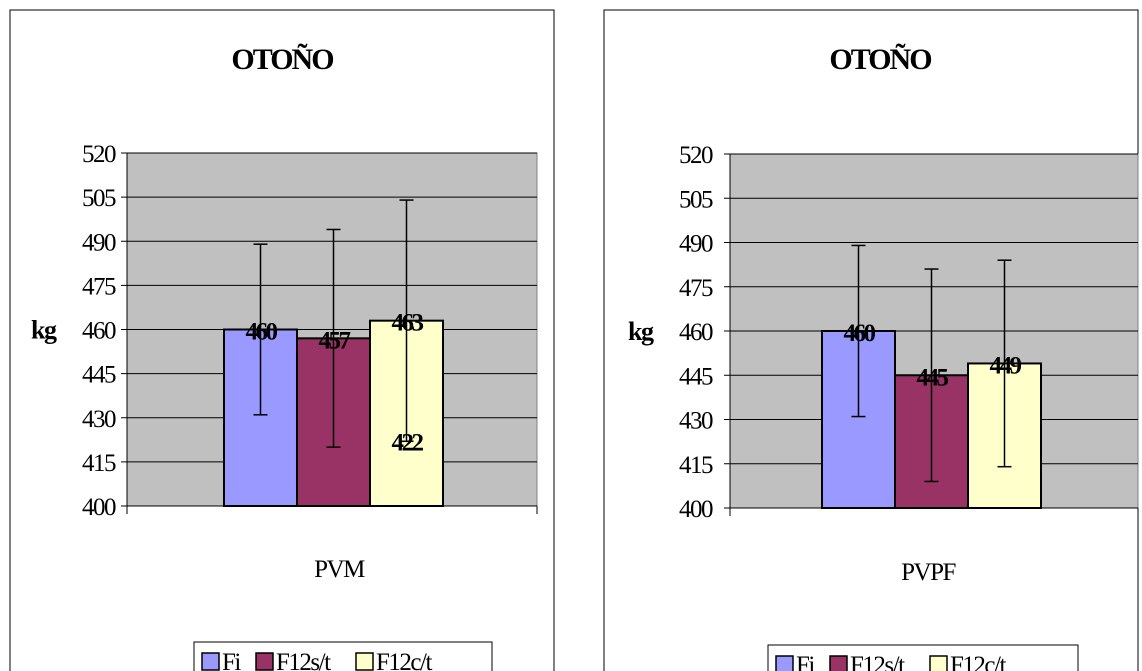  I want to click on category-label: PVM, so click(339, 569).